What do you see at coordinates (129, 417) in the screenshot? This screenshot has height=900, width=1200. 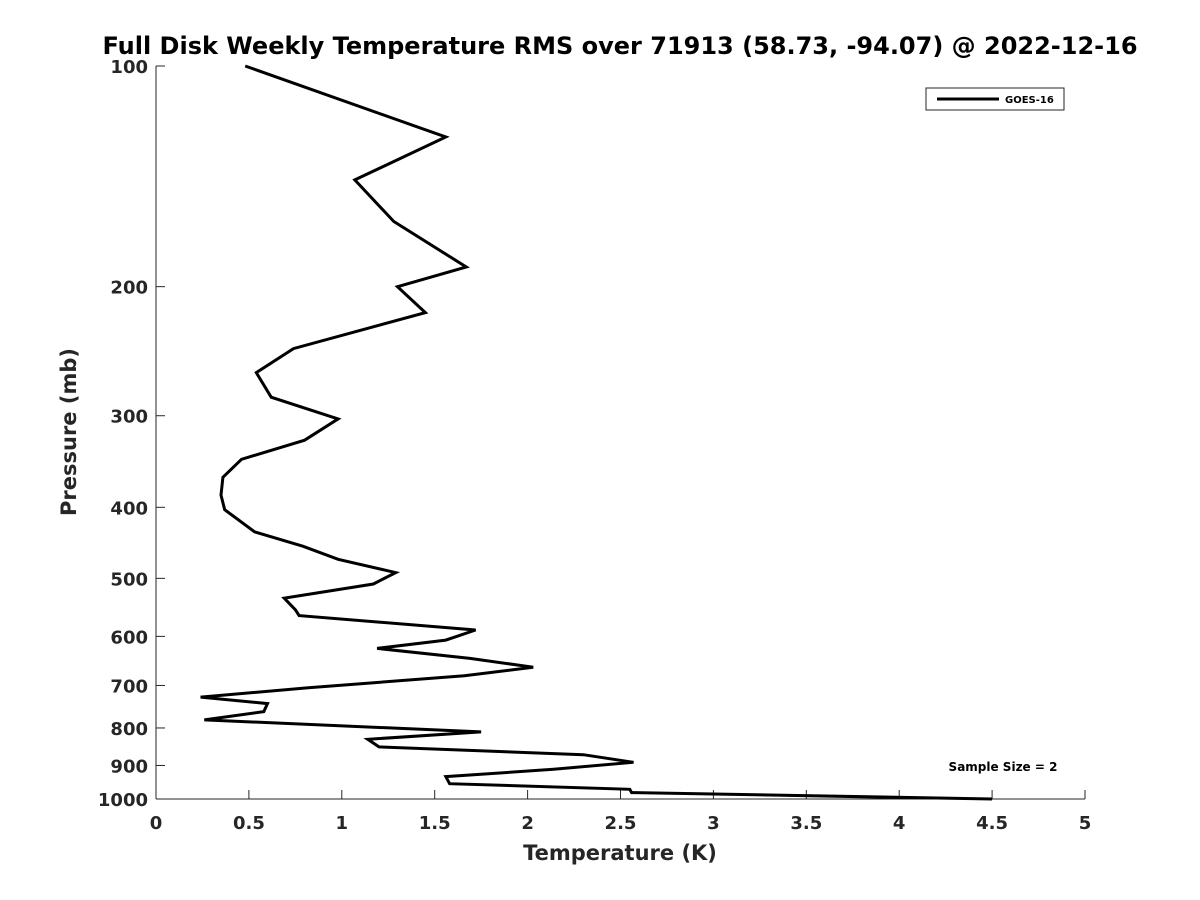 I see `y-tick-label: 300` at bounding box center [129, 417].